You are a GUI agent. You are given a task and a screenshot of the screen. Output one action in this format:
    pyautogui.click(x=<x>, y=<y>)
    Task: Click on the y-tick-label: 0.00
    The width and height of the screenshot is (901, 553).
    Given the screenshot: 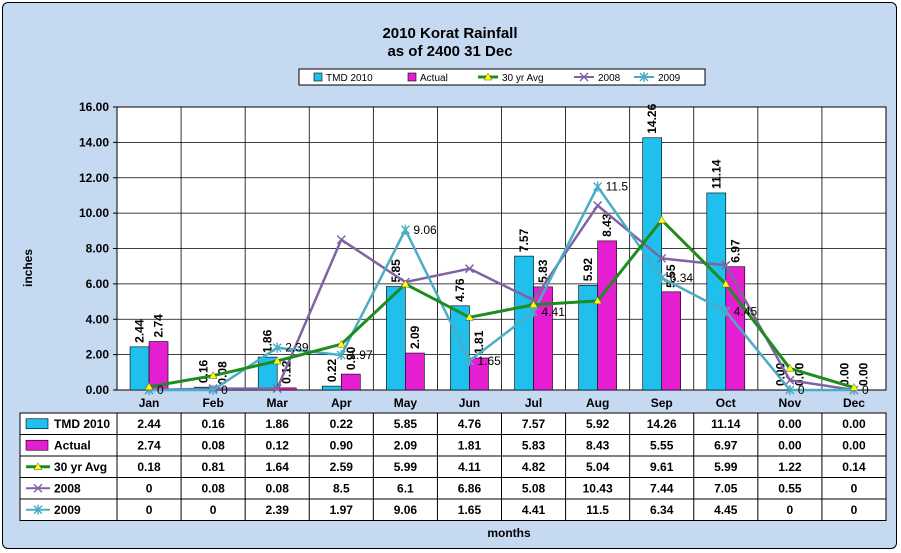 What is the action you would take?
    pyautogui.click(x=98, y=390)
    